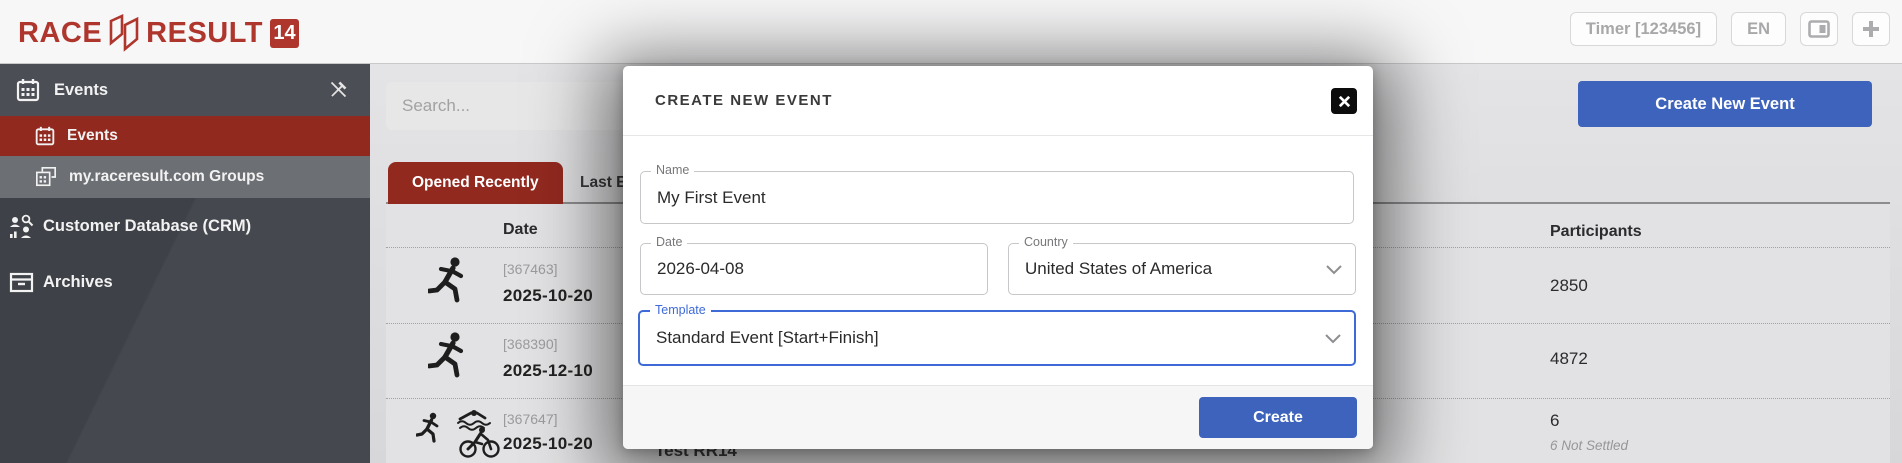 The image size is (1902, 463). What do you see at coordinates (1725, 104) in the screenshot?
I see `create-new-event-button: Create New Event` at bounding box center [1725, 104].